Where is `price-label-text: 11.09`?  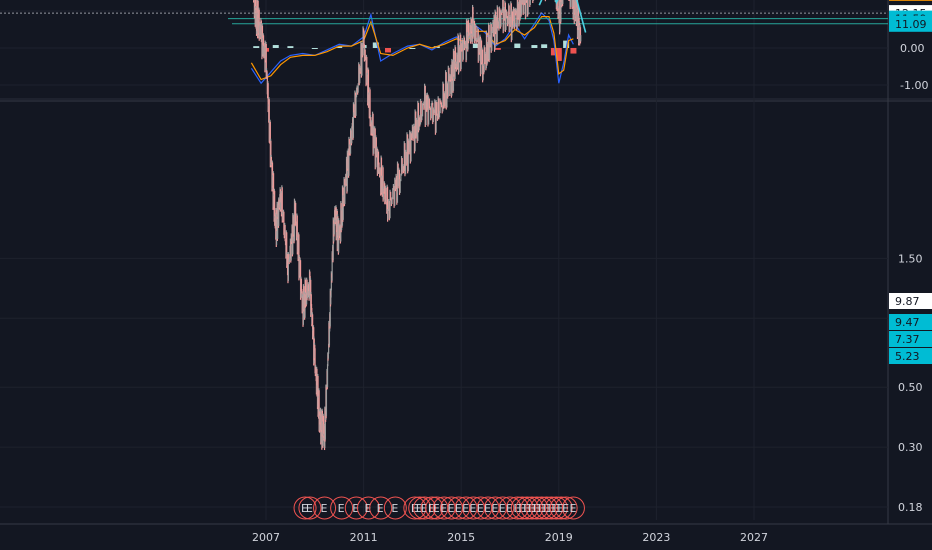
price-label-text: 11.09 is located at coordinates (911, 24).